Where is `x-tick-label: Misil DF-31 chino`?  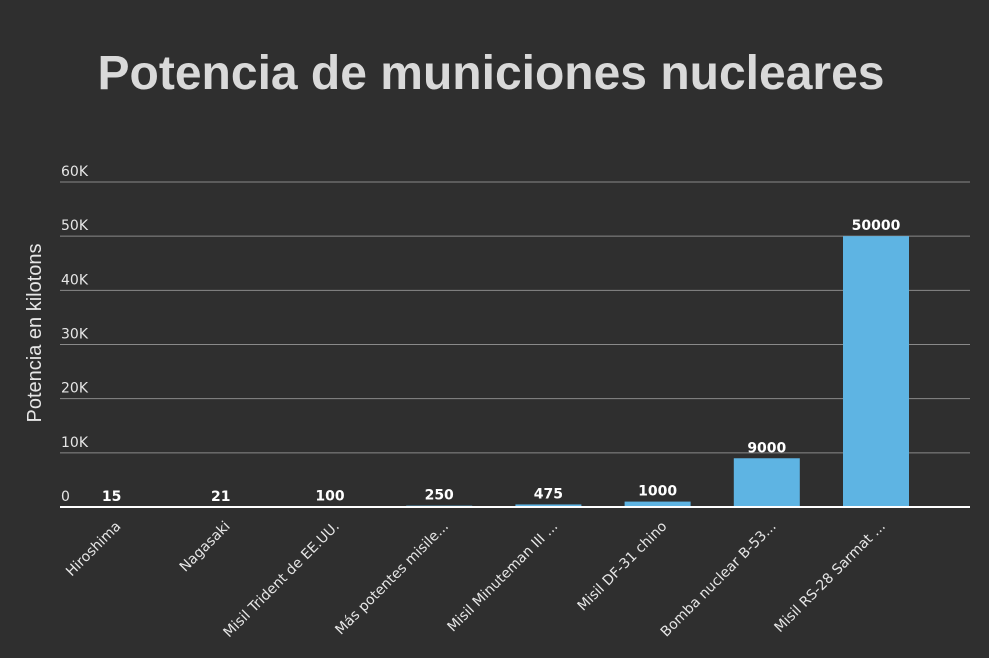
x-tick-label: Misil DF-31 chino is located at coordinates (623, 567).